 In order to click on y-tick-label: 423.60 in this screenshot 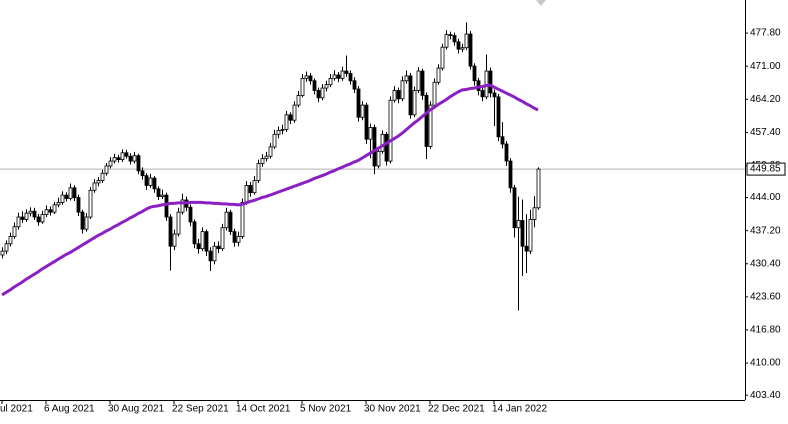, I will do `click(765, 296)`.